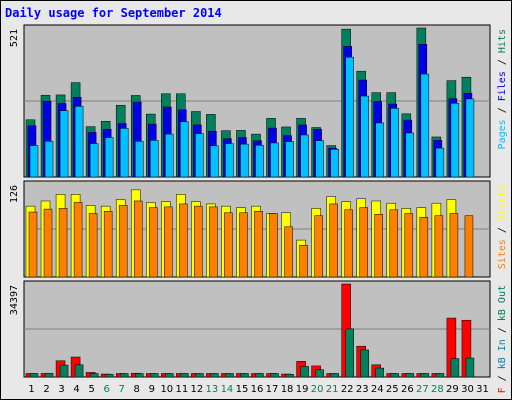 Image resolution: width=512 pixels, height=400 pixels. Describe the element at coordinates (14, 194) in the screenshot. I see `ymax-label-visits: 126` at that location.